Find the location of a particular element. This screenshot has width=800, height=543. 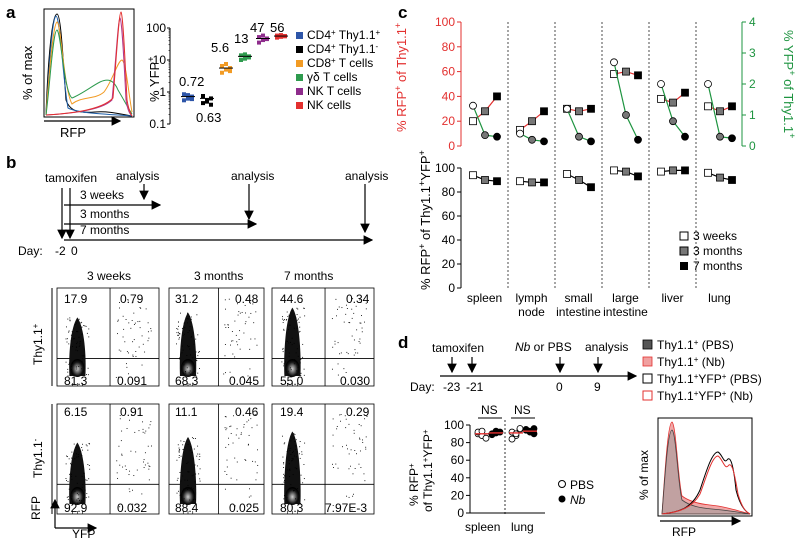

c-organ-label: small is located at coordinates (578, 298).